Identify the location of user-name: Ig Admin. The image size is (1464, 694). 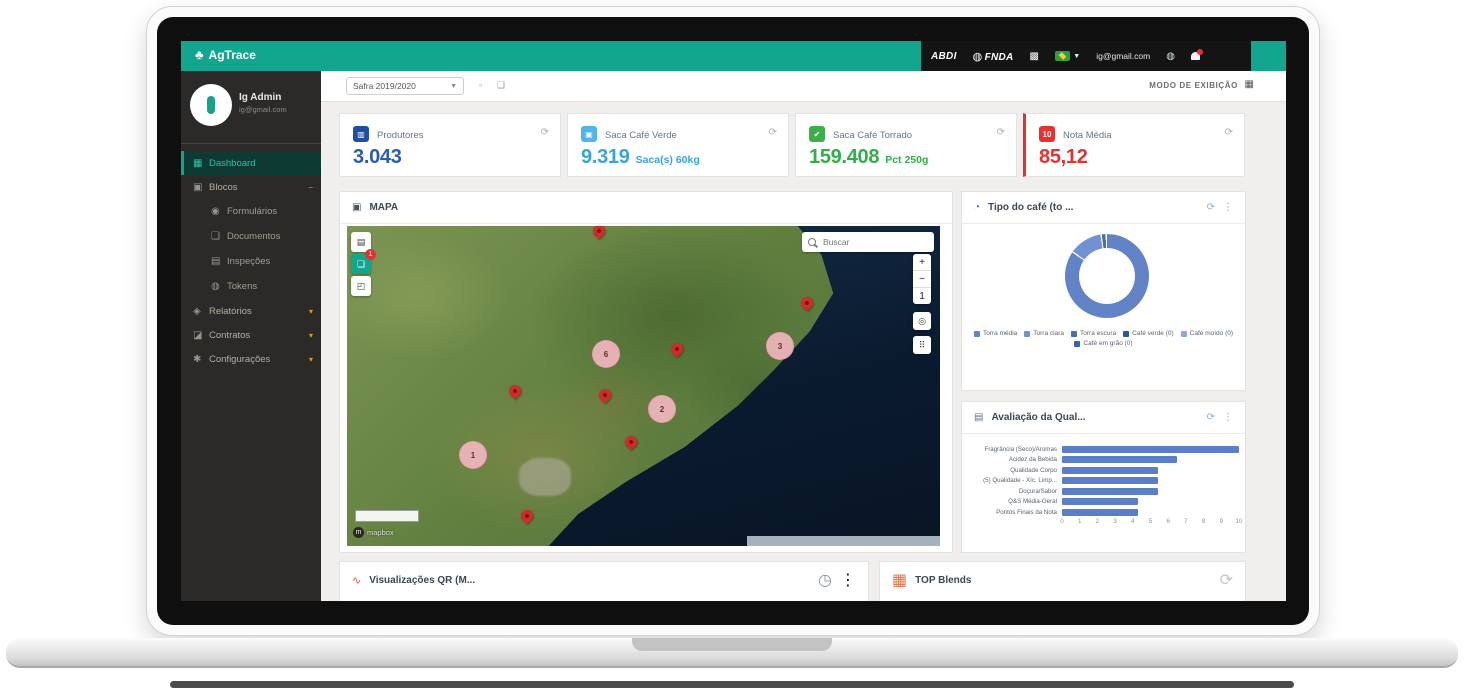
(260, 97).